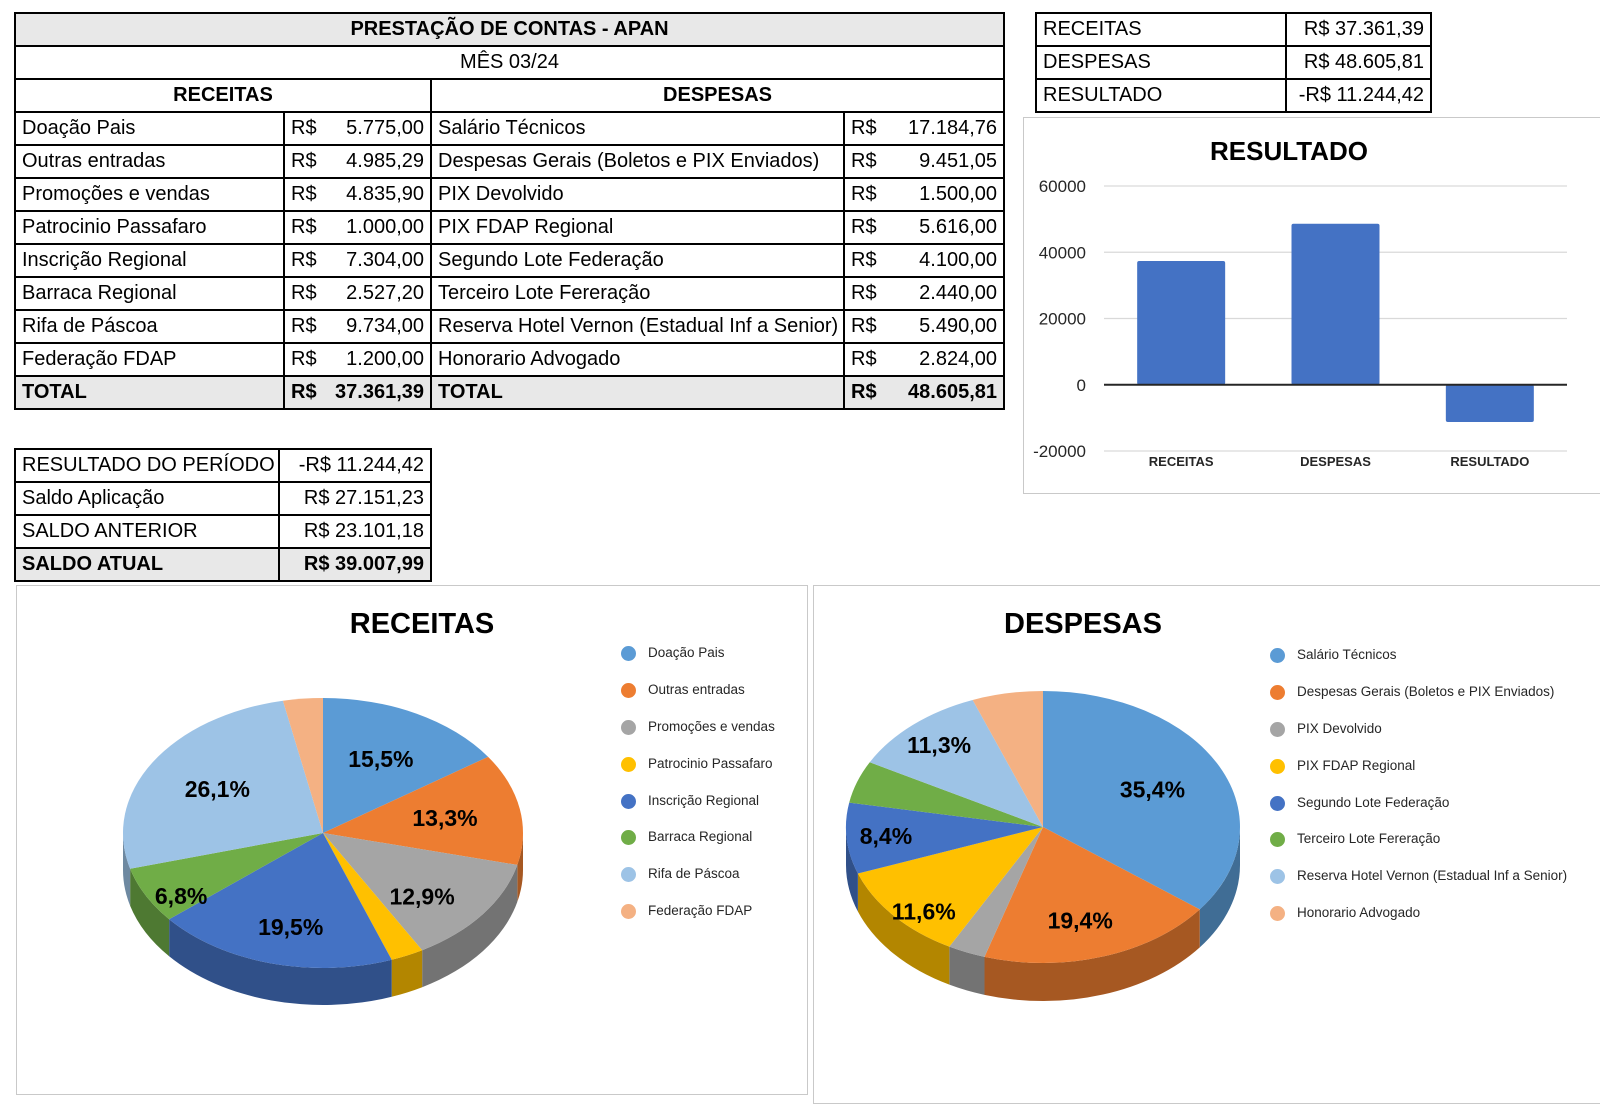 This screenshot has width=1600, height=1113. Describe the element at coordinates (1233, 62) in the screenshot. I see `summary-row: DESPESAS R$ 48.605,81` at that location.